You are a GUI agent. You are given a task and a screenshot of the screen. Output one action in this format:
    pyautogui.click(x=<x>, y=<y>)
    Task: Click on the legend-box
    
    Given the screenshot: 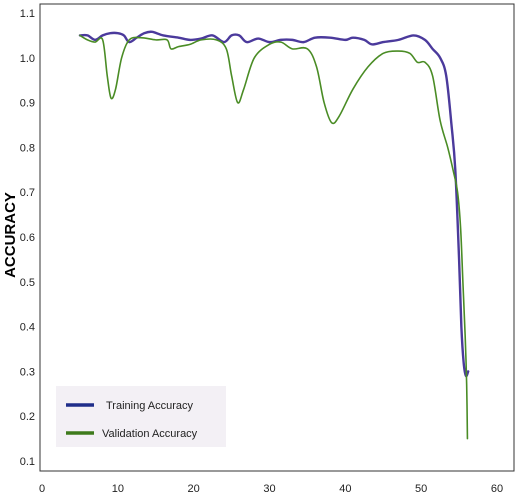 What is the action you would take?
    pyautogui.click(x=141, y=416)
    